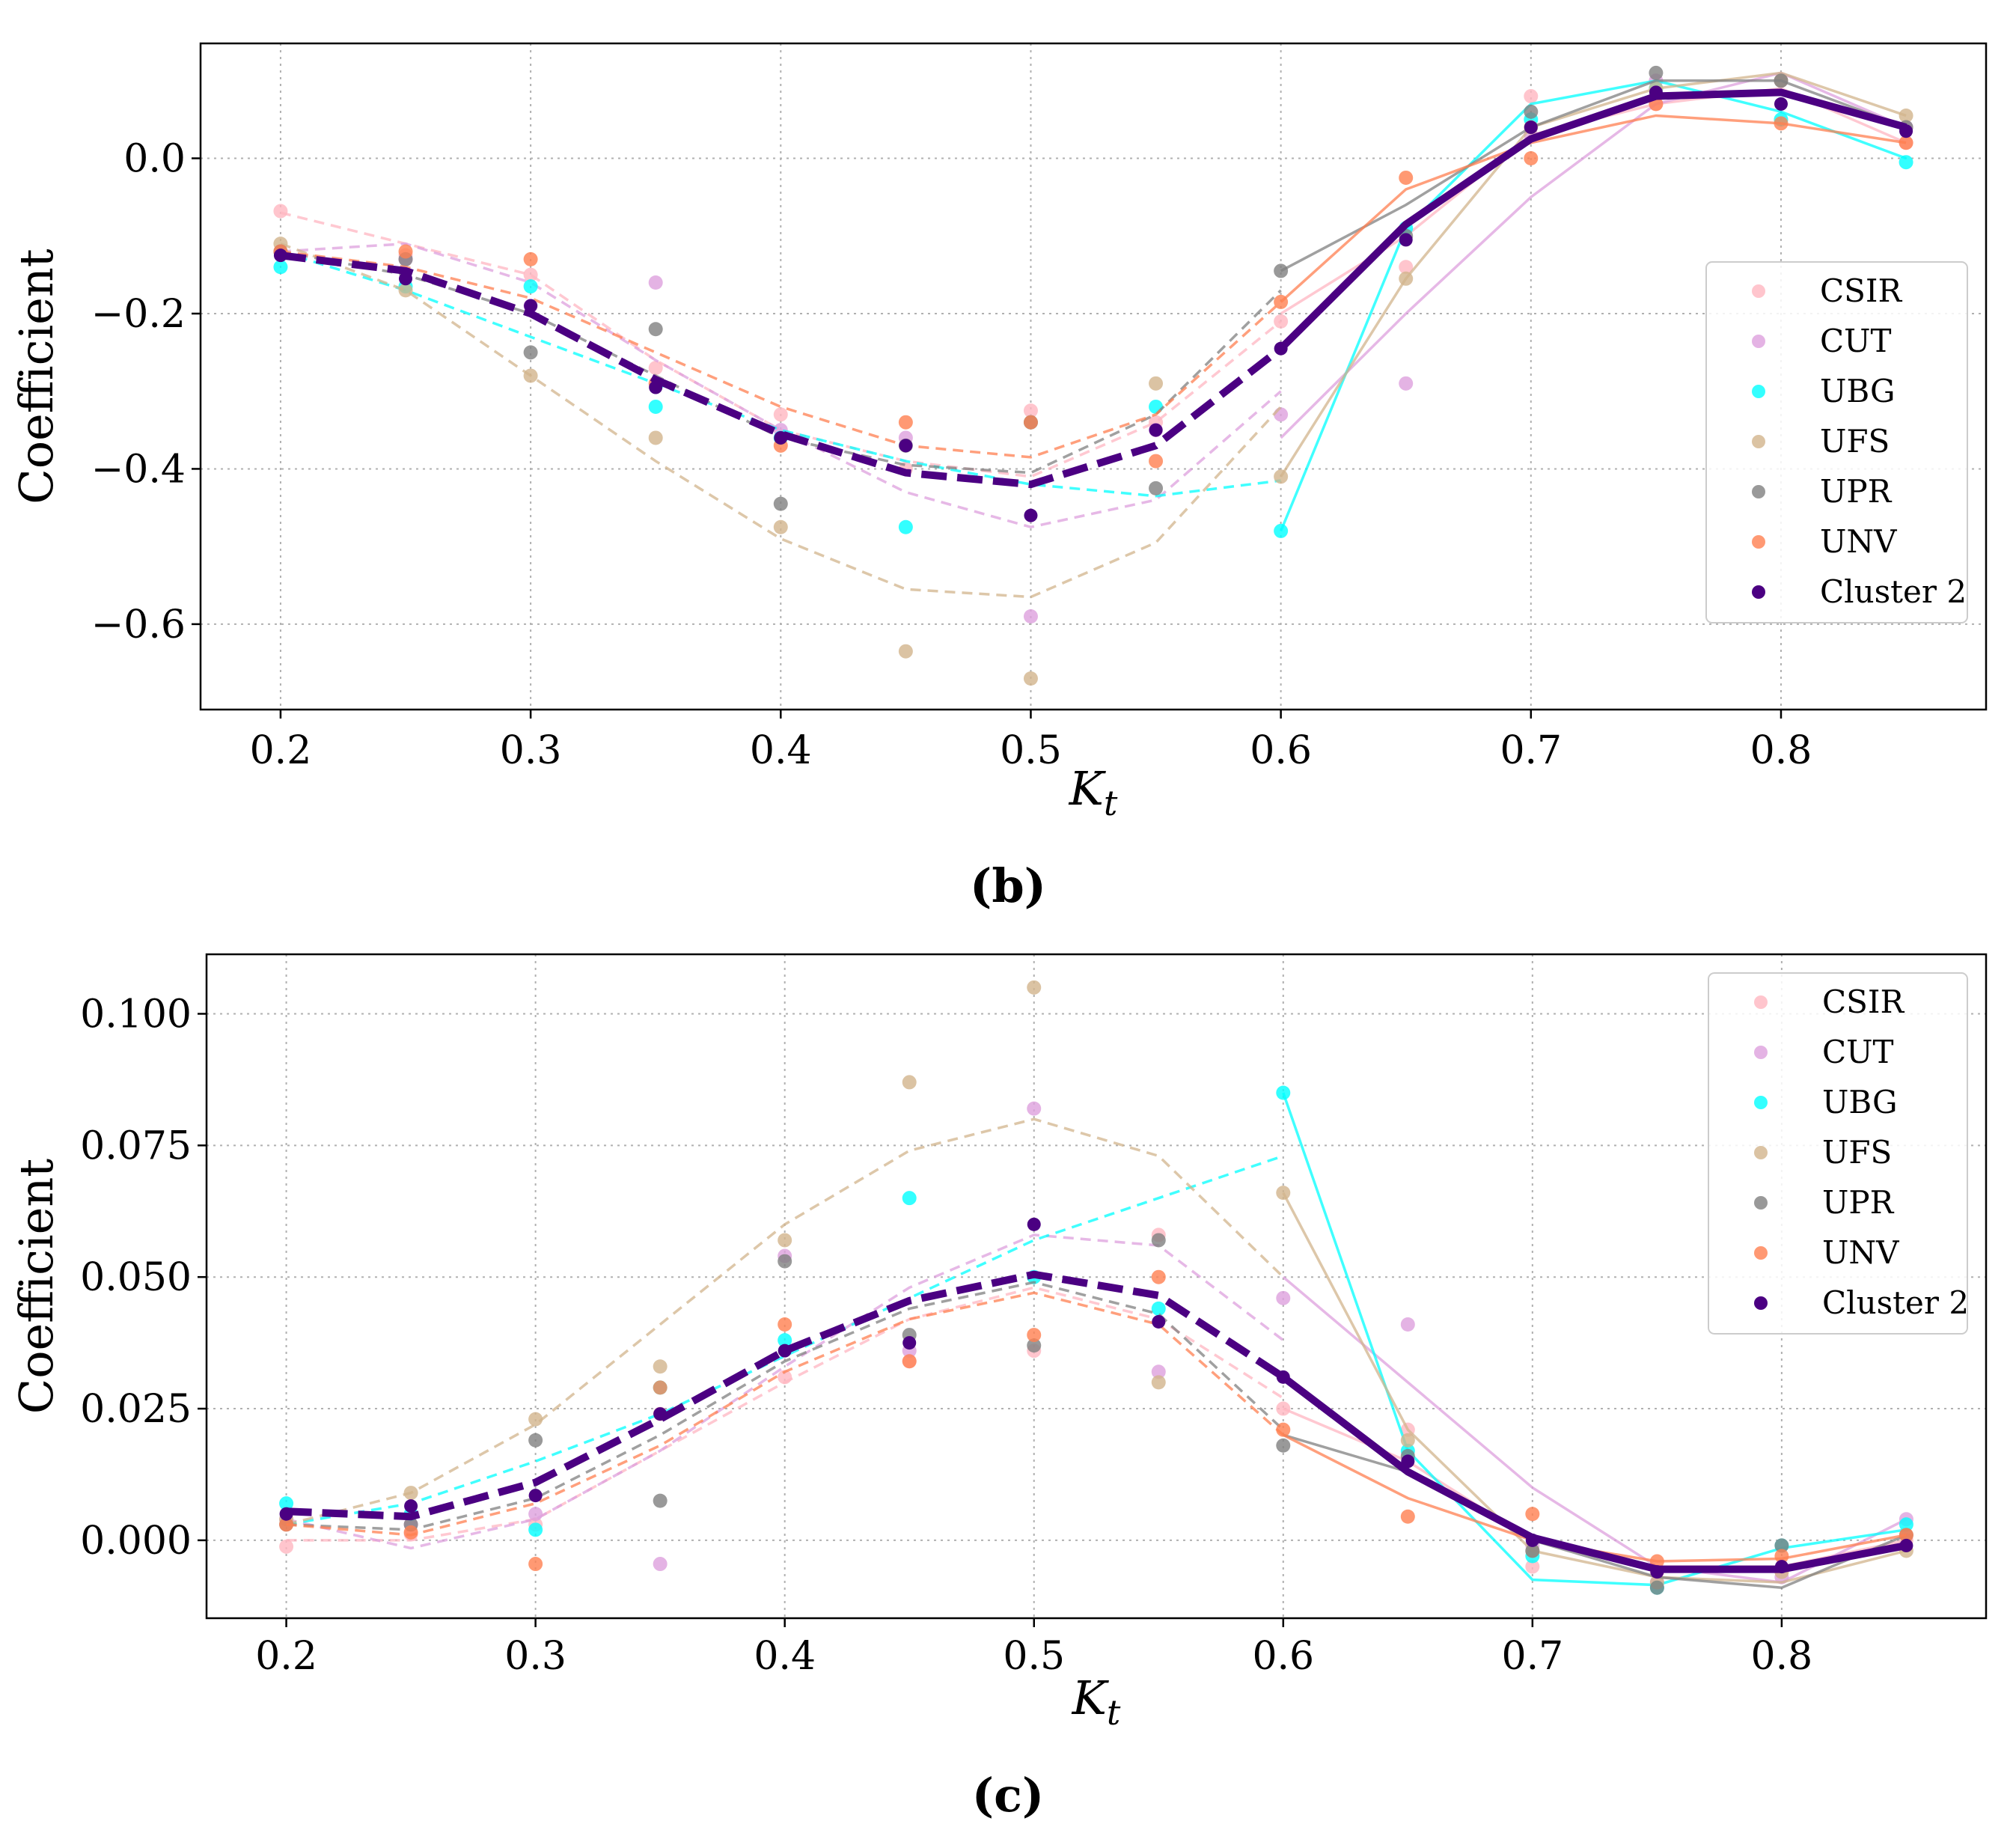 Image resolution: width=2016 pixels, height=1839 pixels. I want to click on y-axis-label: Coefficient, so click(36, 376).